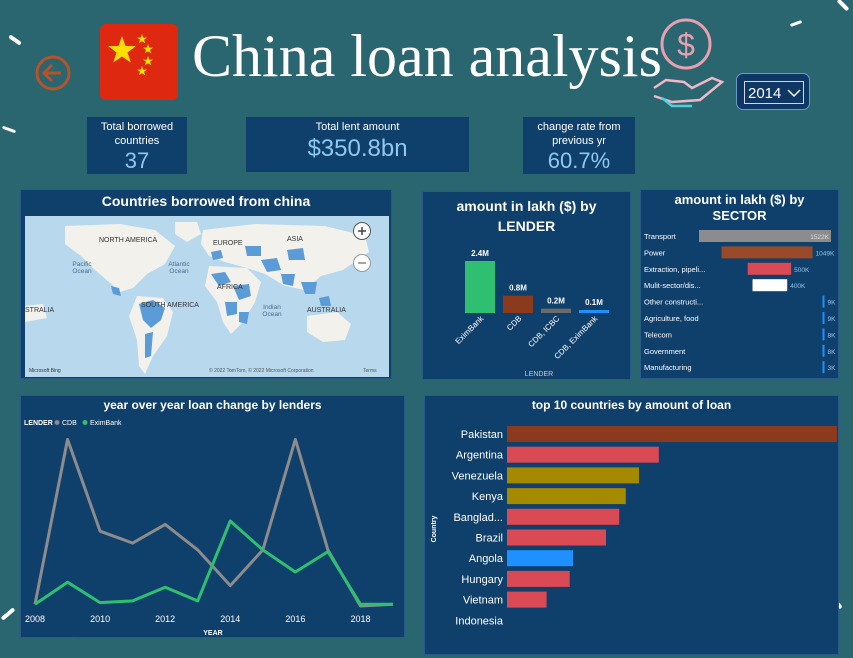  Describe the element at coordinates (179, 268) in the screenshot. I see `map-label: Atlantic Ocean` at that location.